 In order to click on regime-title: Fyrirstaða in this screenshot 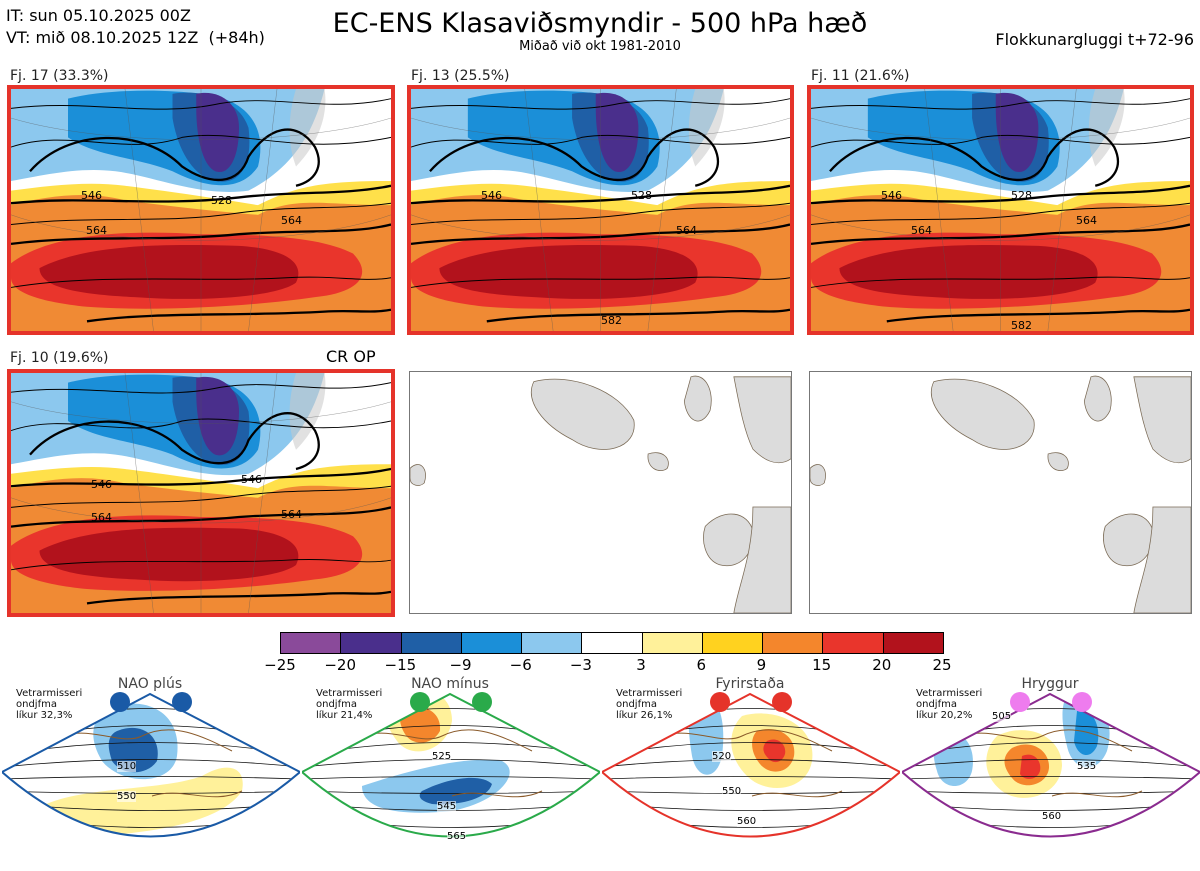, I will do `click(750, 684)`.